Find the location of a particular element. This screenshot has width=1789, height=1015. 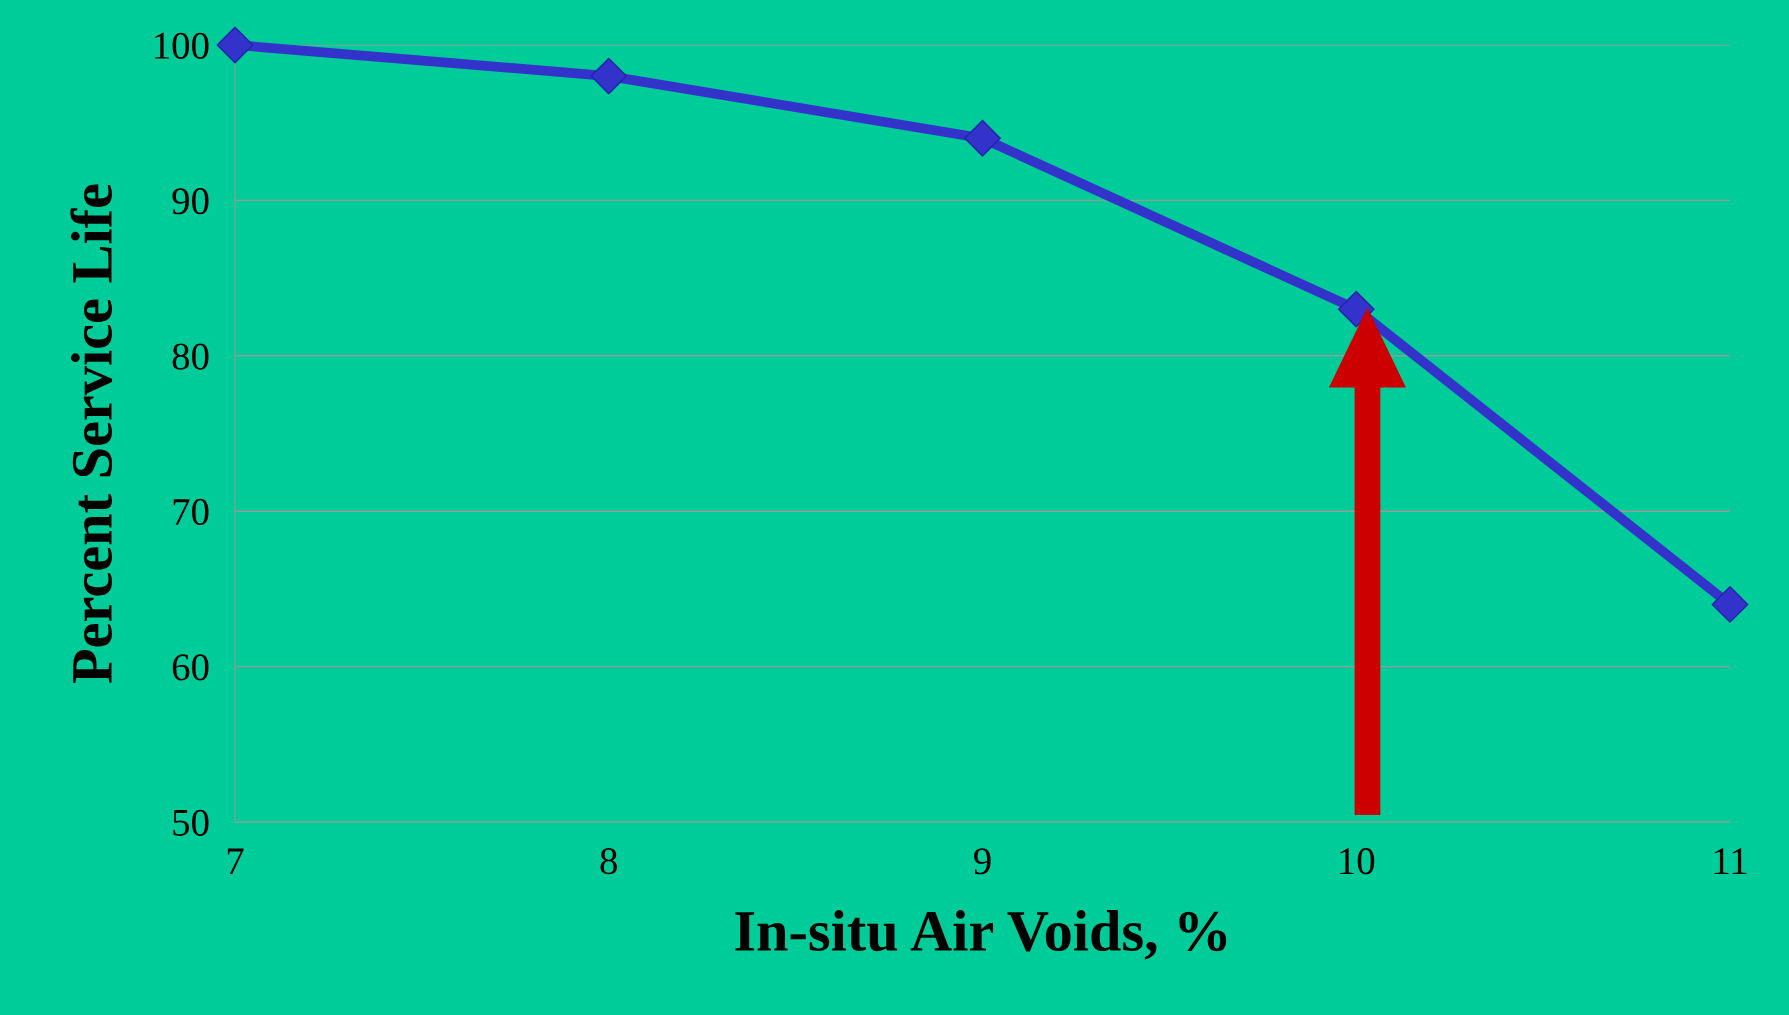

x-tick-label: 9 is located at coordinates (982, 861).